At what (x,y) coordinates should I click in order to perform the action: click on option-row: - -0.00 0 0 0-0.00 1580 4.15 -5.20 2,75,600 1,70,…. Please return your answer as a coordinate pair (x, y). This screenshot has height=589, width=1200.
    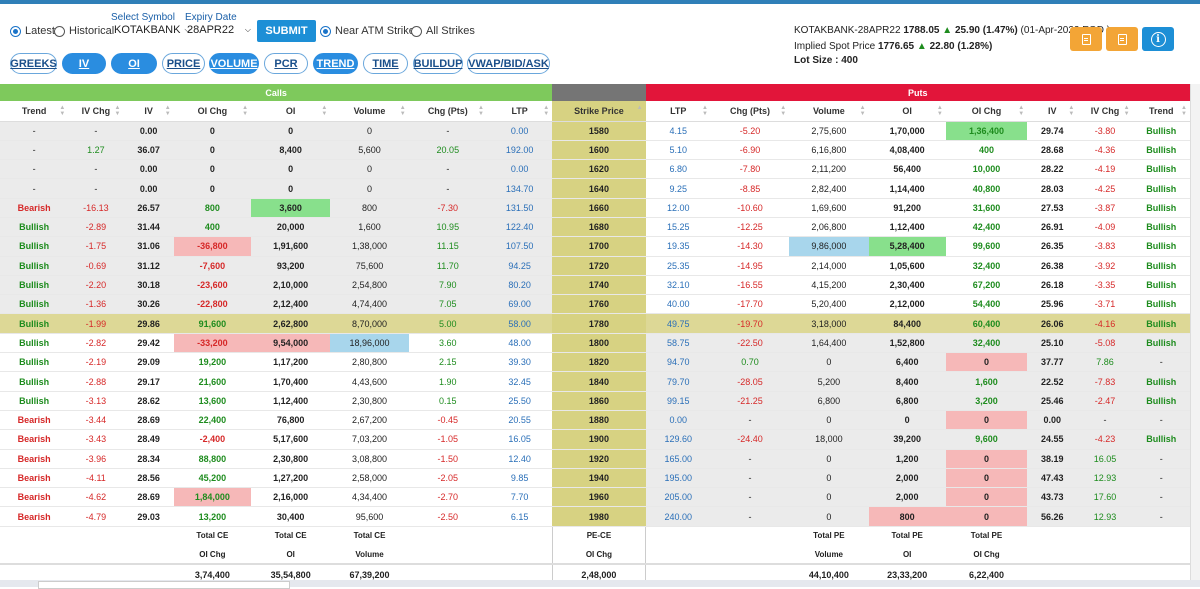
    Looking at the image, I should click on (595, 131).